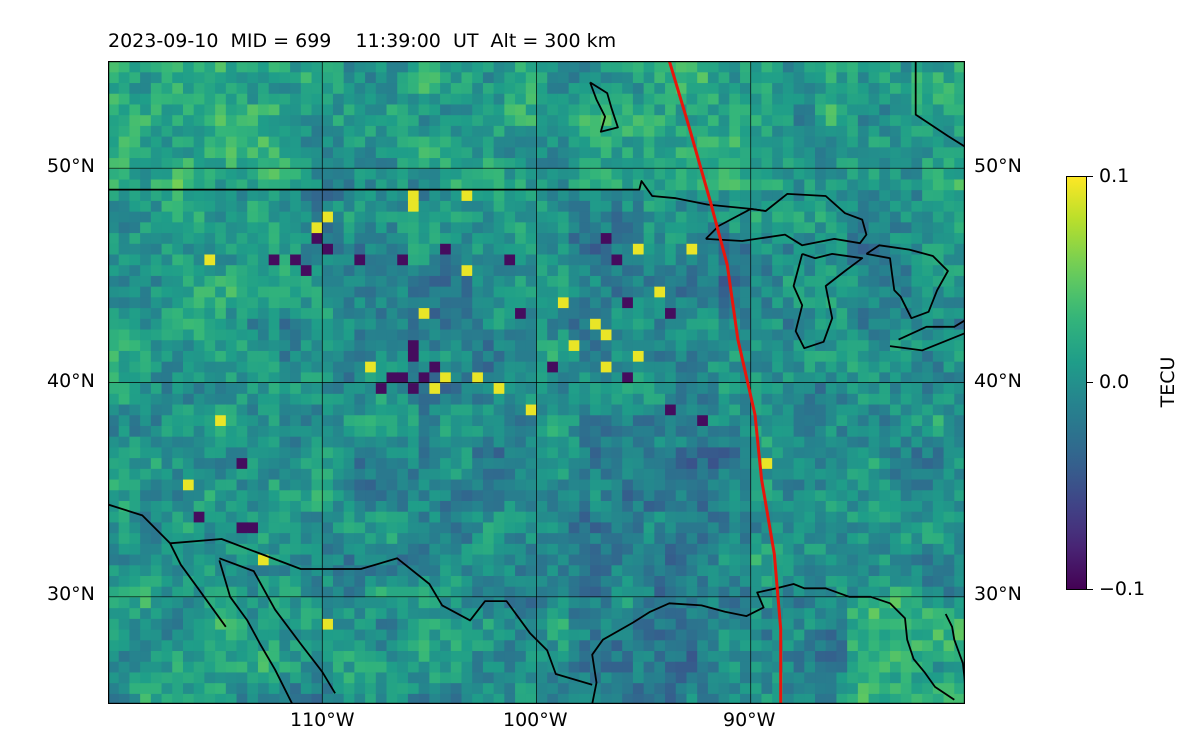 This screenshot has width=1200, height=750. Describe the element at coordinates (535, 720) in the screenshot. I see `lon-tick-label: 100°W` at that location.